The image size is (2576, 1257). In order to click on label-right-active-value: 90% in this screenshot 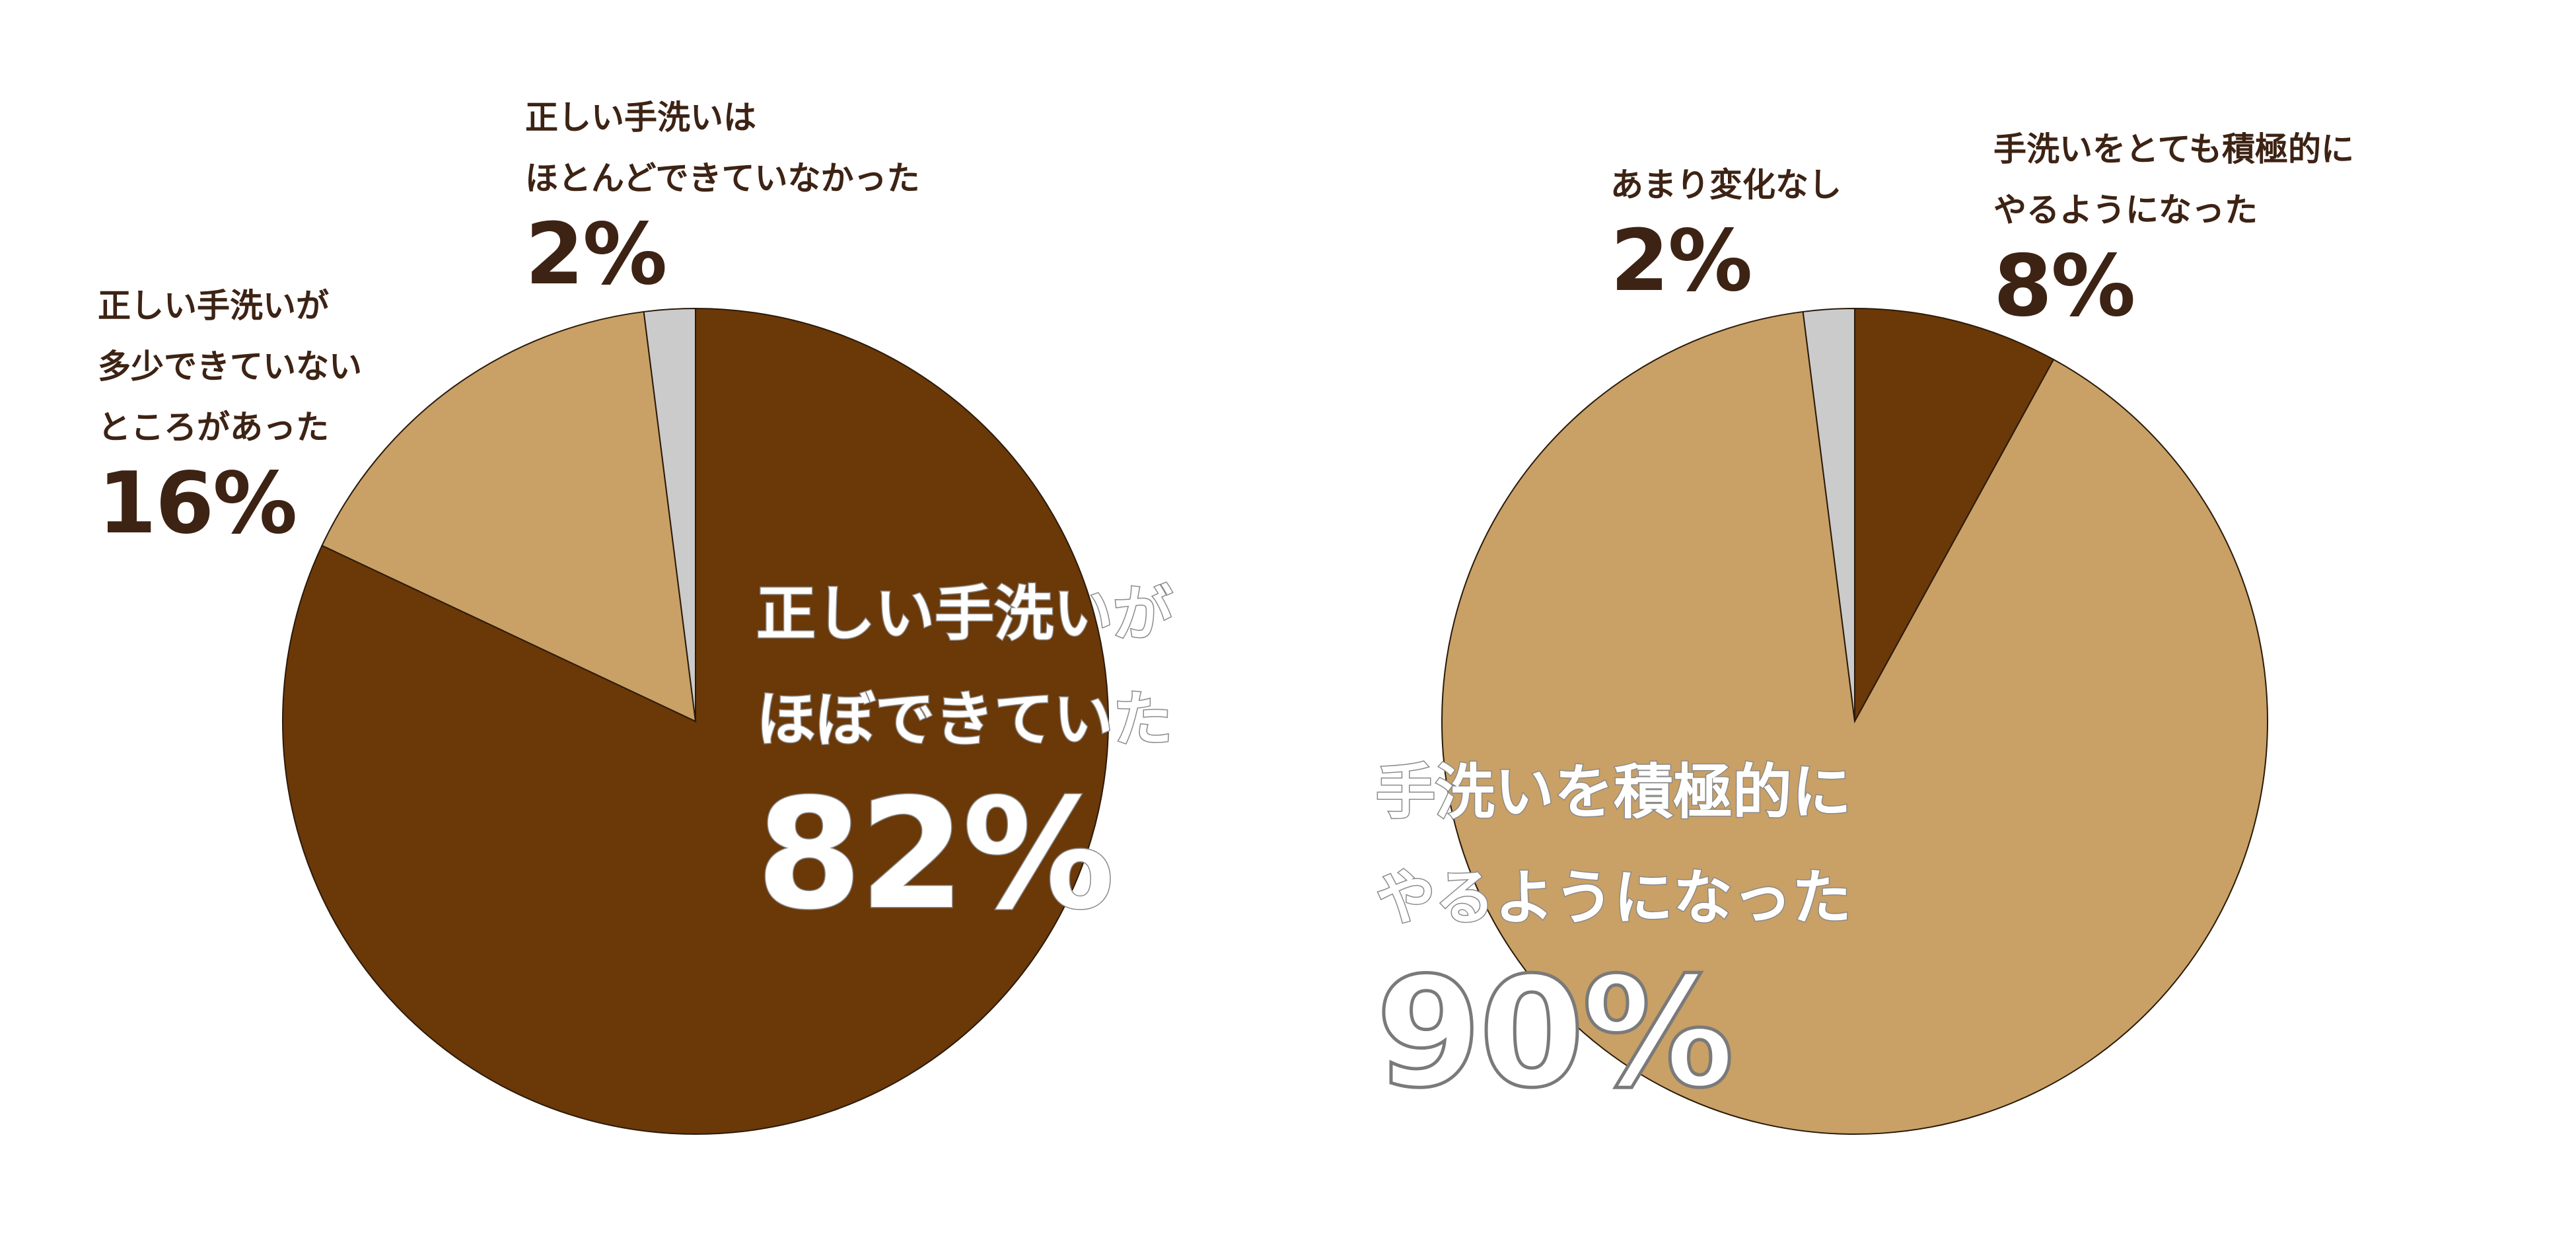, I will do `click(1556, 1033)`.